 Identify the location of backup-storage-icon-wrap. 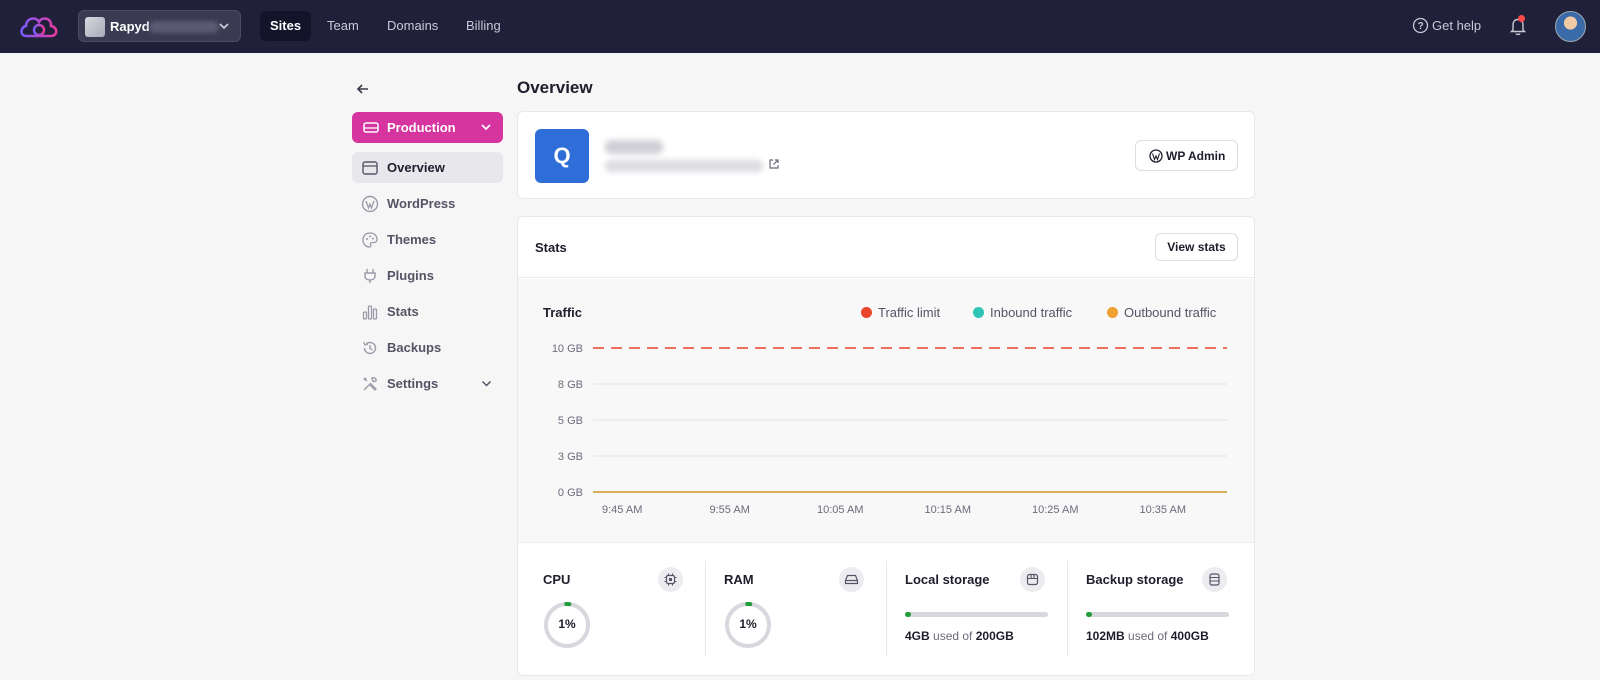
(1214, 579).